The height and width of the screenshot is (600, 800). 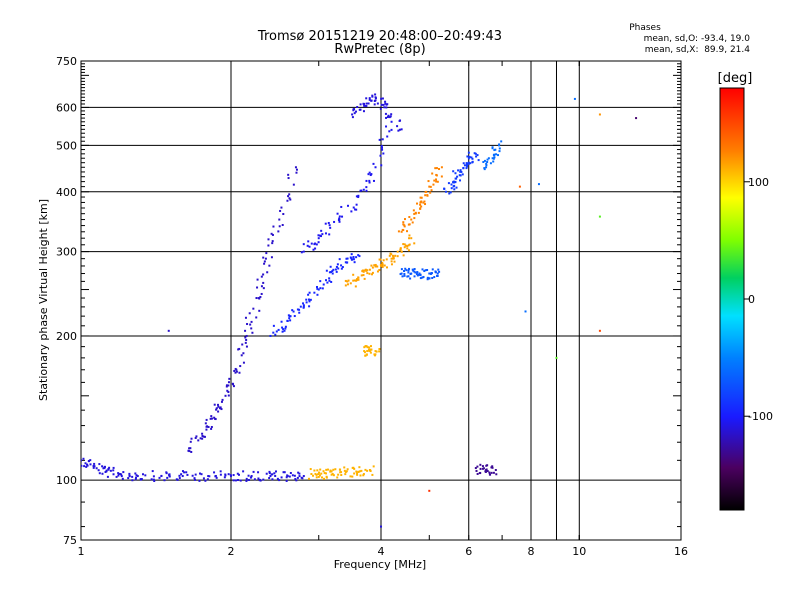 What do you see at coordinates (379, 36) in the screenshot?
I see `chart-title: Tromsø 20151219 20:48:00–20:49:43` at bounding box center [379, 36].